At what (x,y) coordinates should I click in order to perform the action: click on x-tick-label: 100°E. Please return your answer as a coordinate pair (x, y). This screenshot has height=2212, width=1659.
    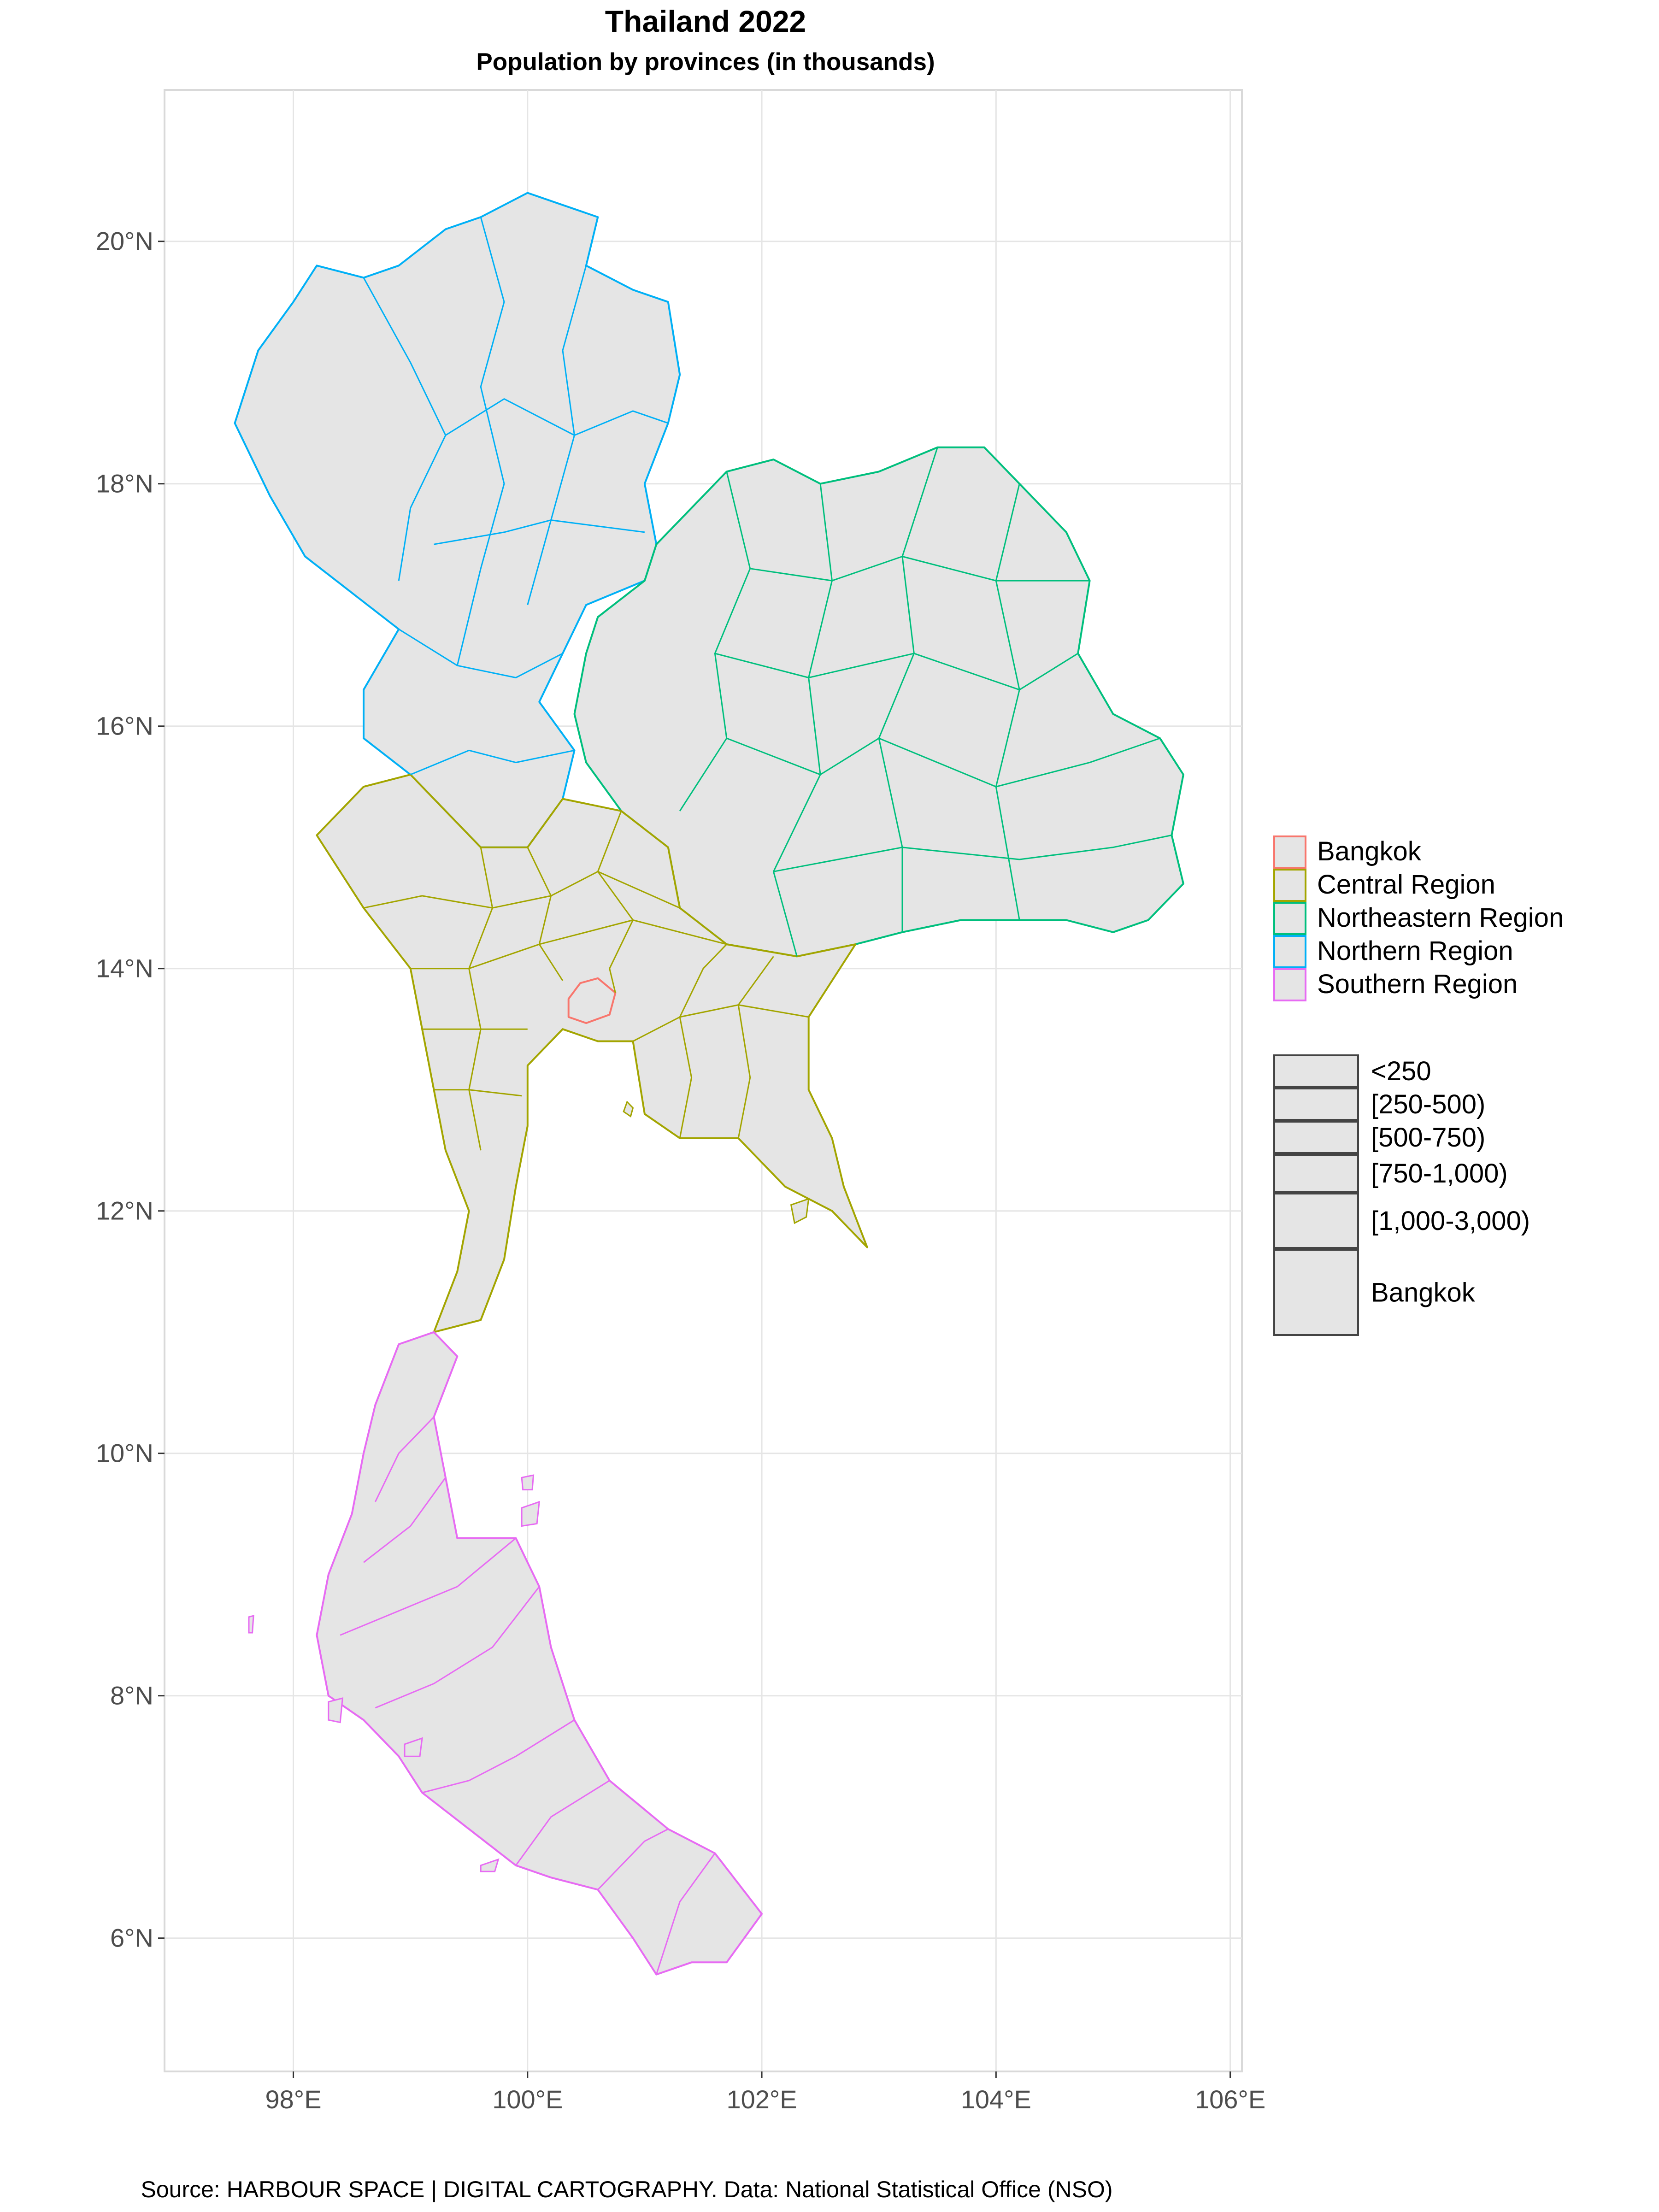
    Looking at the image, I should click on (527, 2099).